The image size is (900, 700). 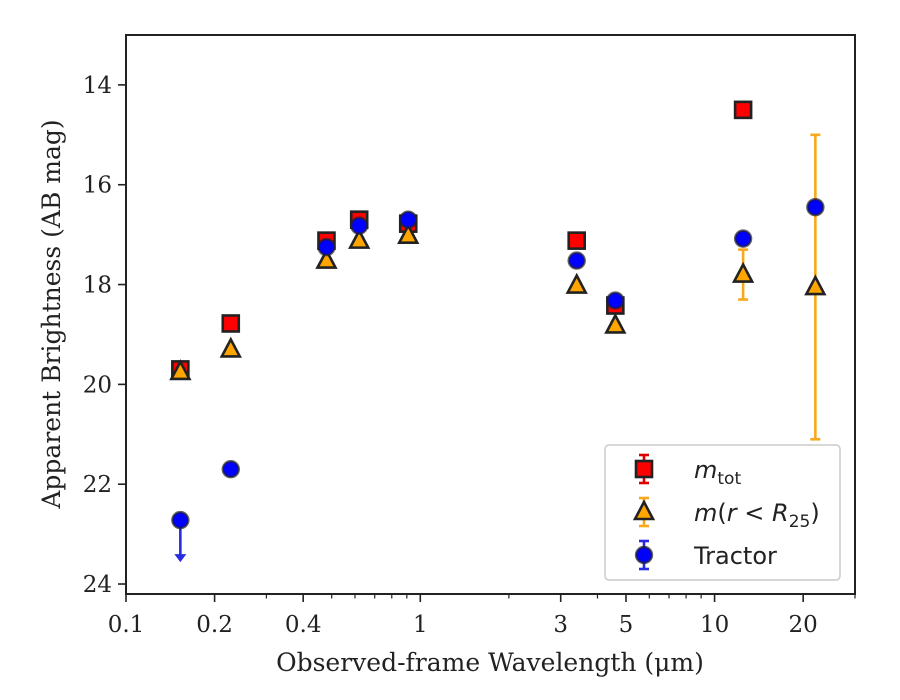 What do you see at coordinates (51, 314) in the screenshot?
I see `y-axis-title: Apparent Brightness (AB mag)` at bounding box center [51, 314].